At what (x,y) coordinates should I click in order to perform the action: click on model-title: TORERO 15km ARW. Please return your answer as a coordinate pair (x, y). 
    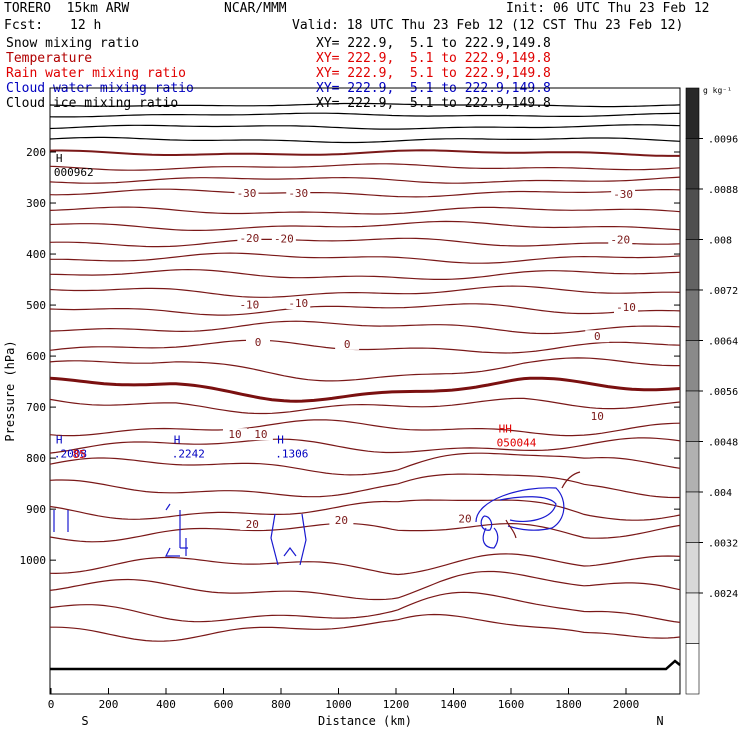
    Looking at the image, I should click on (67, 8).